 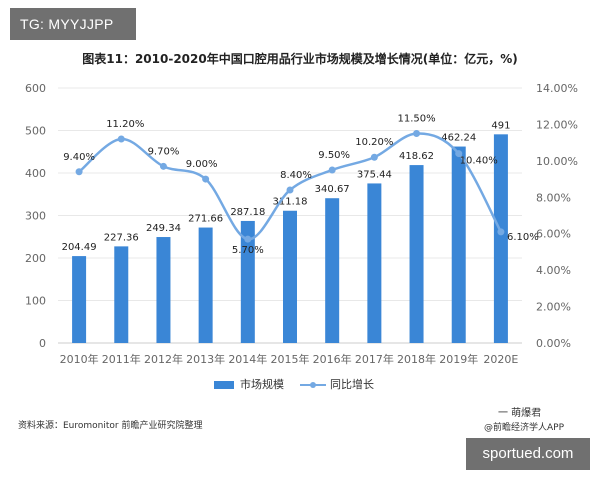 I want to click on growth-value-label: 11.50%, so click(x=416, y=119).